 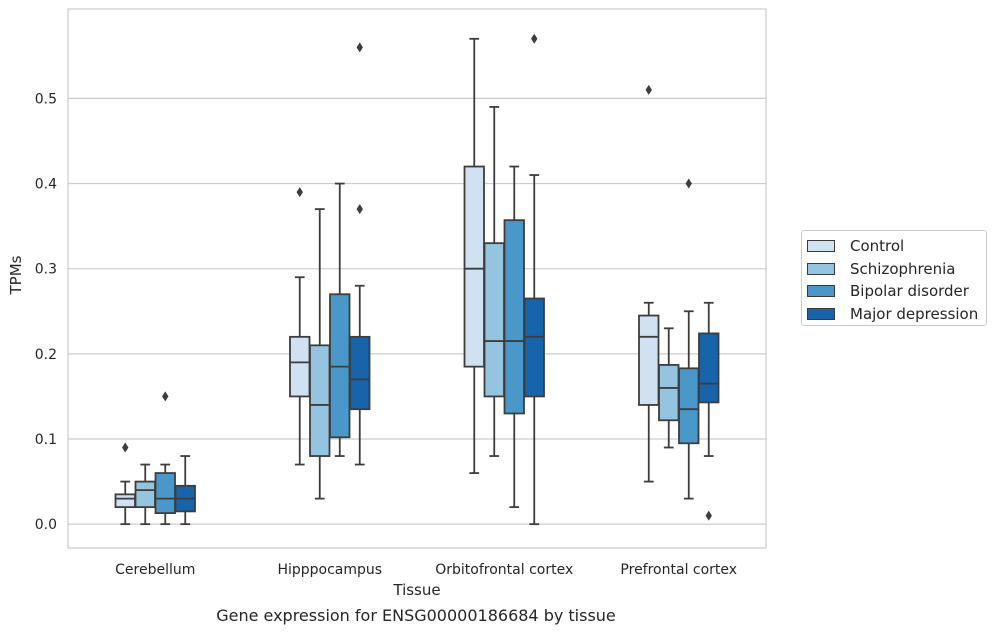 What do you see at coordinates (329, 570) in the screenshot?
I see `x-tick-label: Hipppocampus` at bounding box center [329, 570].